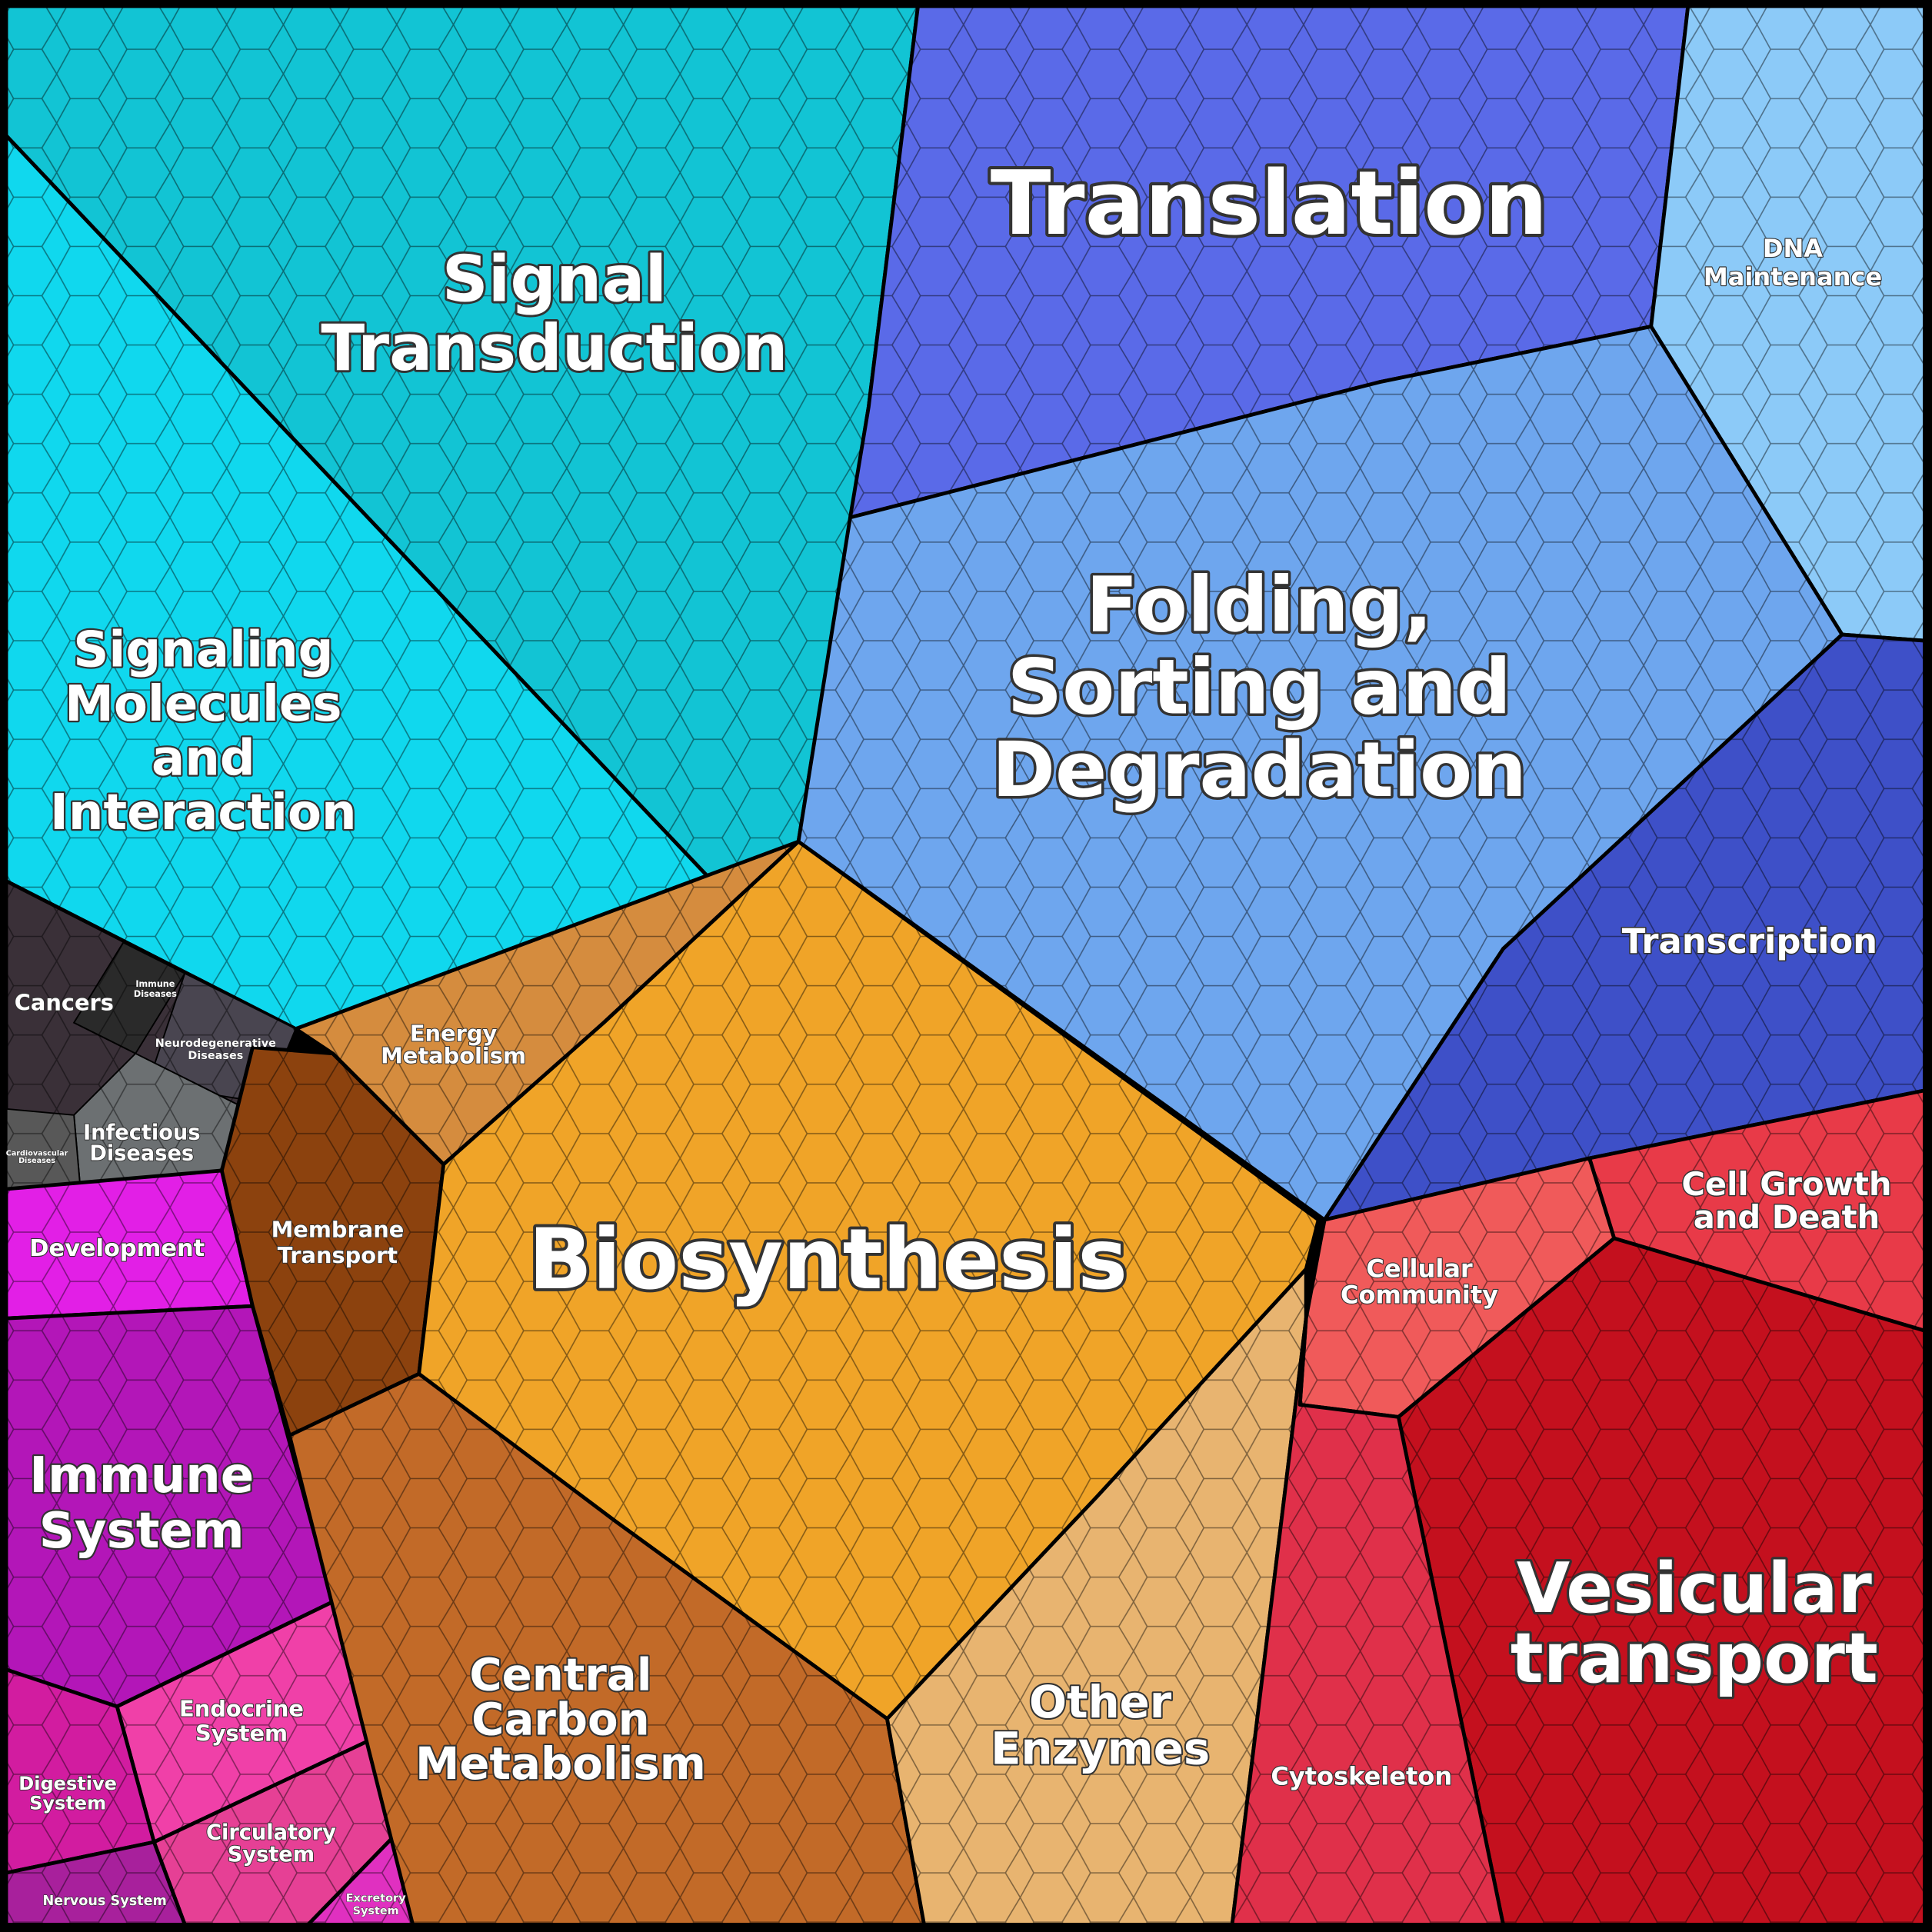  I want to click on region-label: Cytoskeleton, so click(1361, 1776).